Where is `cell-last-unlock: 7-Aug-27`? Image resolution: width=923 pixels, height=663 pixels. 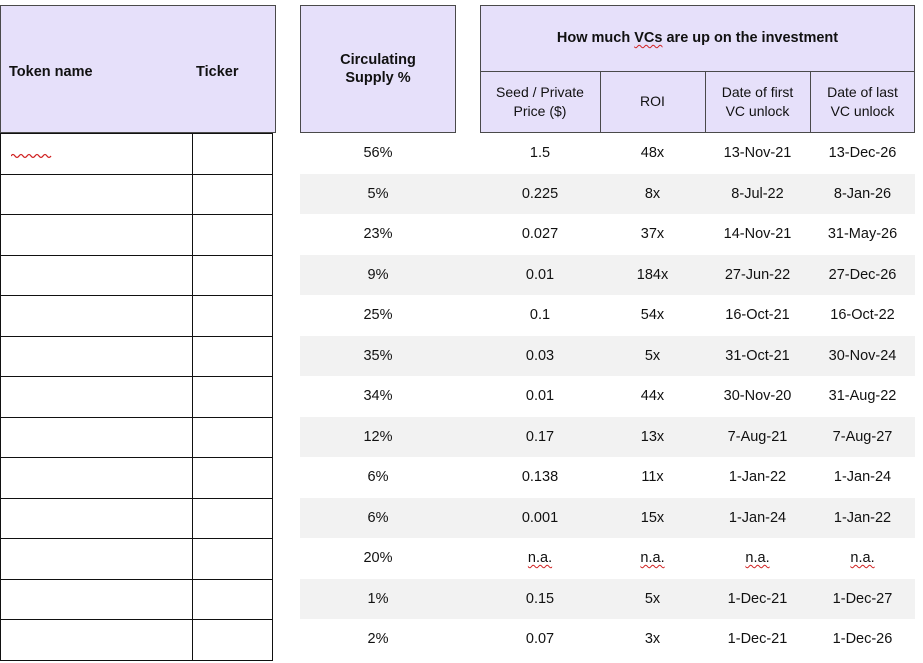
cell-last-unlock: 7-Aug-27 is located at coordinates (862, 437).